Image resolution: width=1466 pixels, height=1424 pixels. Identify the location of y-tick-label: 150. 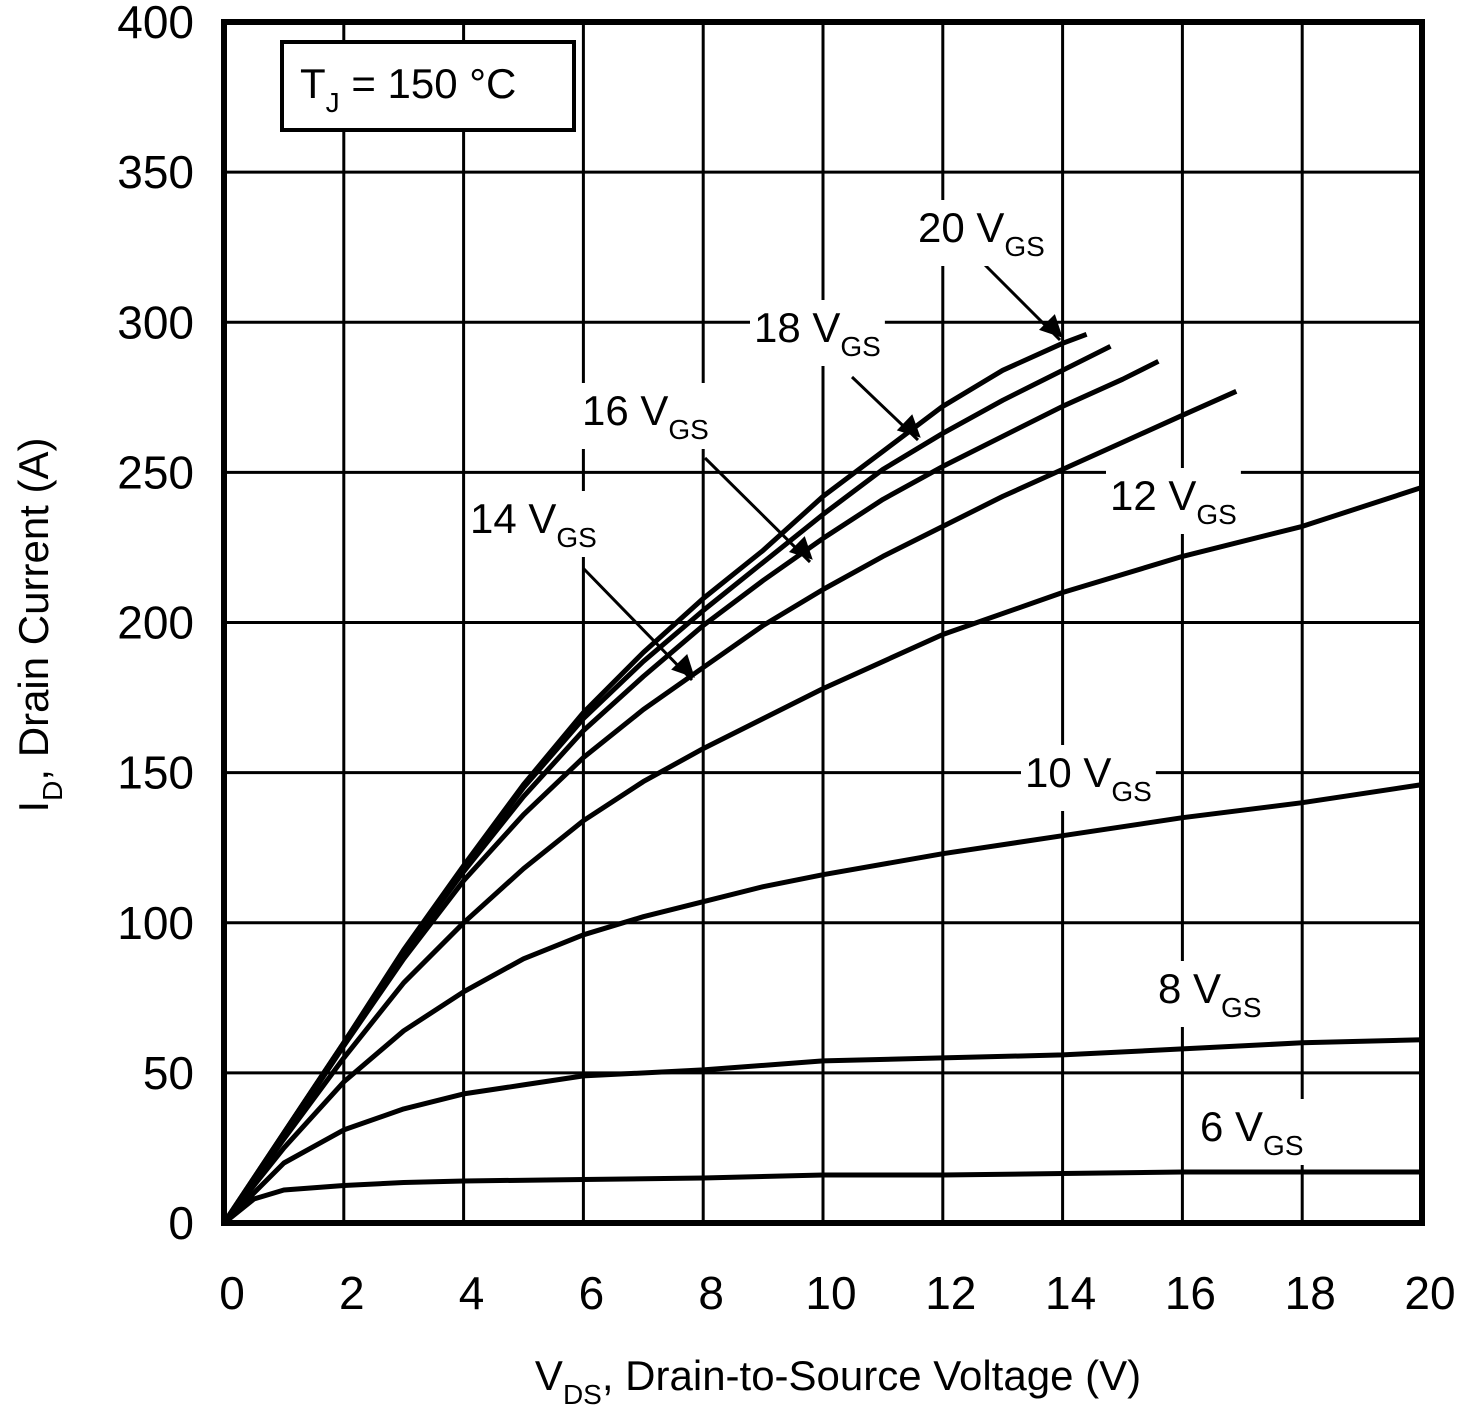
(155, 773).